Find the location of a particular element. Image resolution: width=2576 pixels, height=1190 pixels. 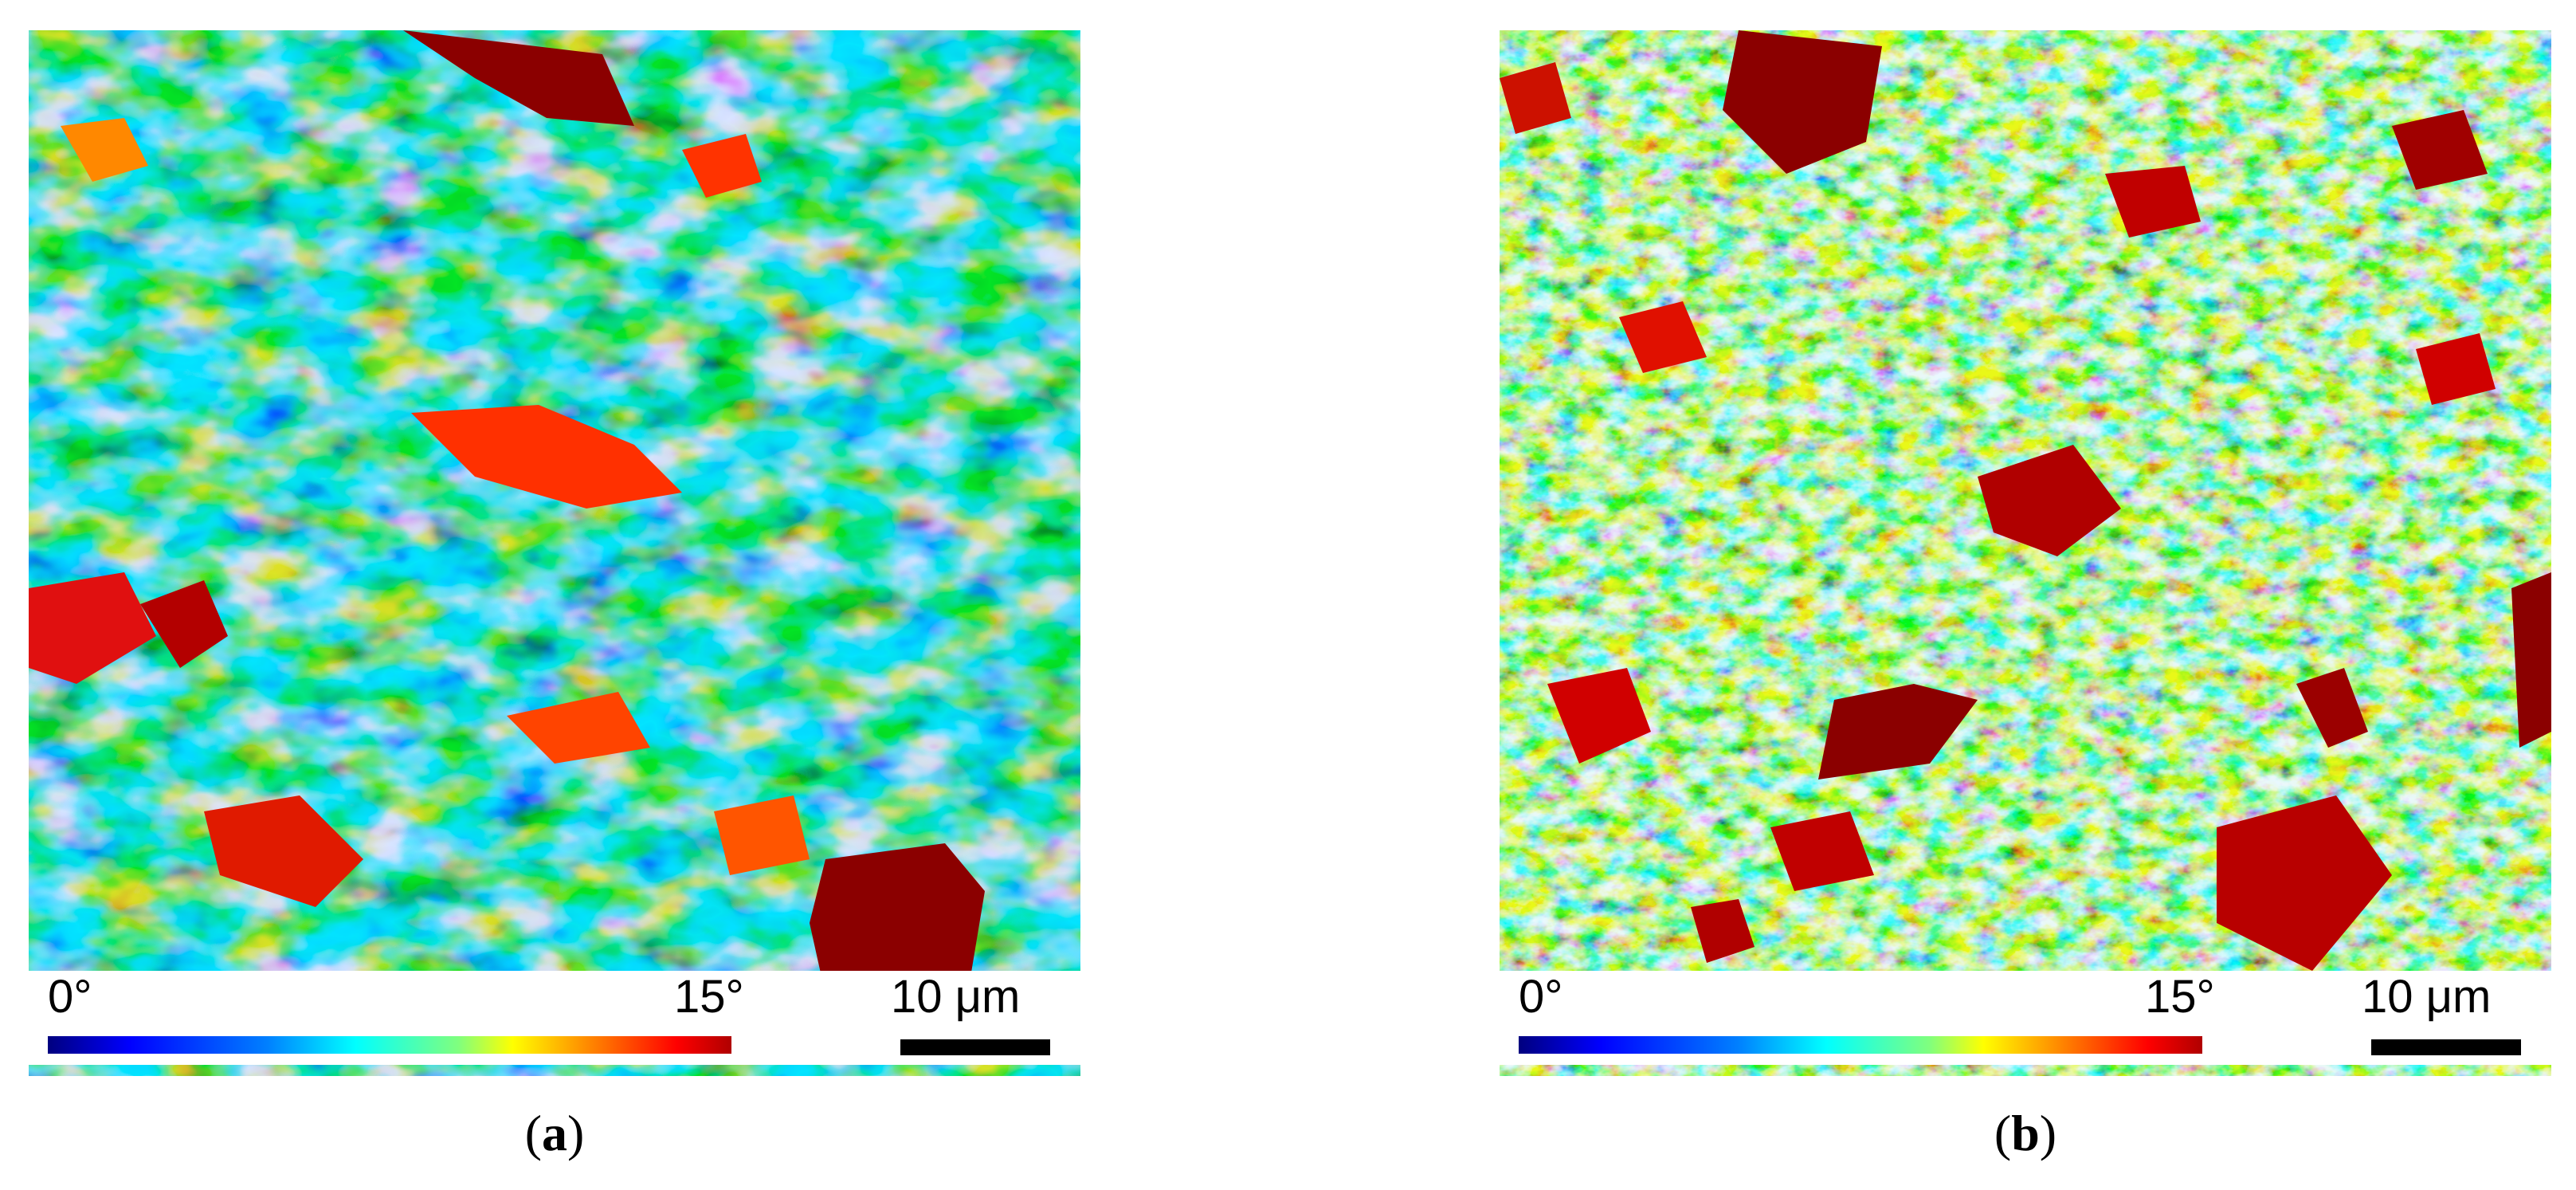

legend-a: 0° 15° 10 μm is located at coordinates (554, 1018).